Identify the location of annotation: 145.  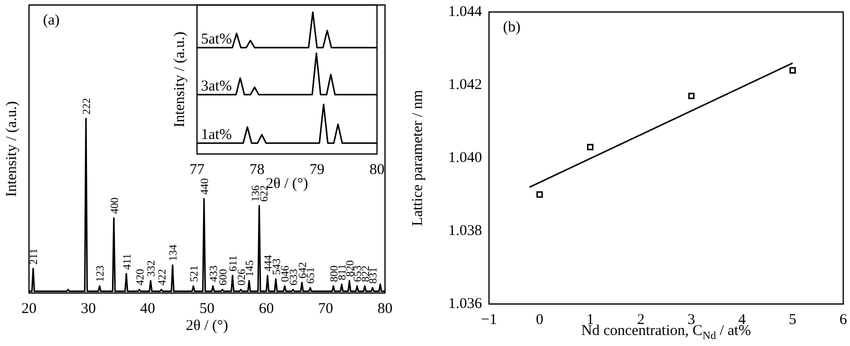
(250, 268).